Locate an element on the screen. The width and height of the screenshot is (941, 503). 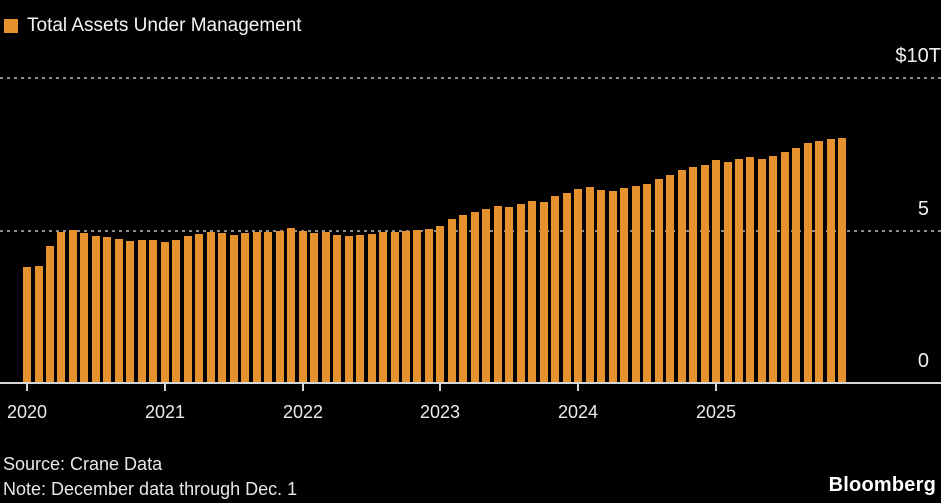
source-note: Source: Crane Data is located at coordinates (83, 464).